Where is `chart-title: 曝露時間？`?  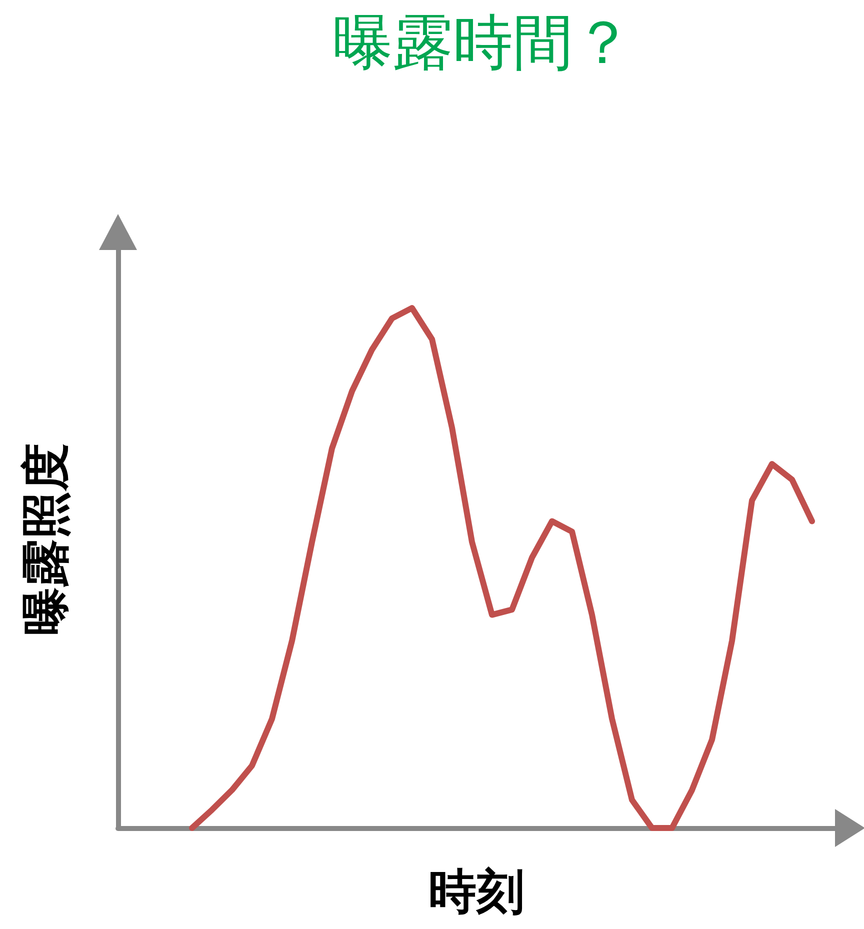 chart-title: 曝露時間？ is located at coordinates (483, 43).